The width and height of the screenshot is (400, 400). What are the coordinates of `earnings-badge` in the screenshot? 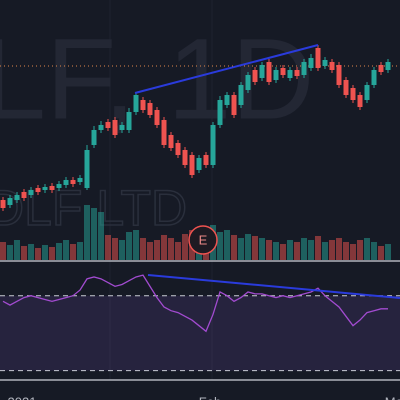 It's located at (203, 240).